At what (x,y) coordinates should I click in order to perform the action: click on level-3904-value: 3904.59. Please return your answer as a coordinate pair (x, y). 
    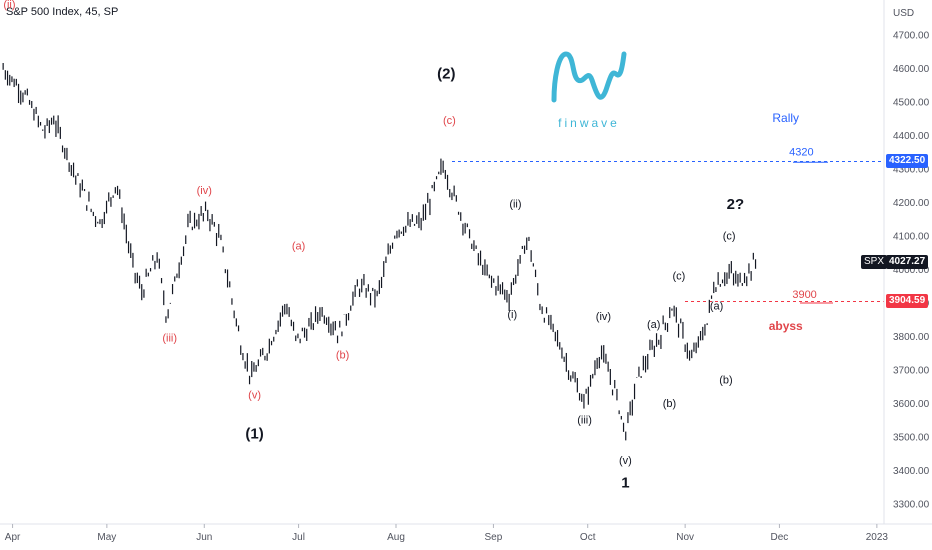
    Looking at the image, I should click on (907, 300).